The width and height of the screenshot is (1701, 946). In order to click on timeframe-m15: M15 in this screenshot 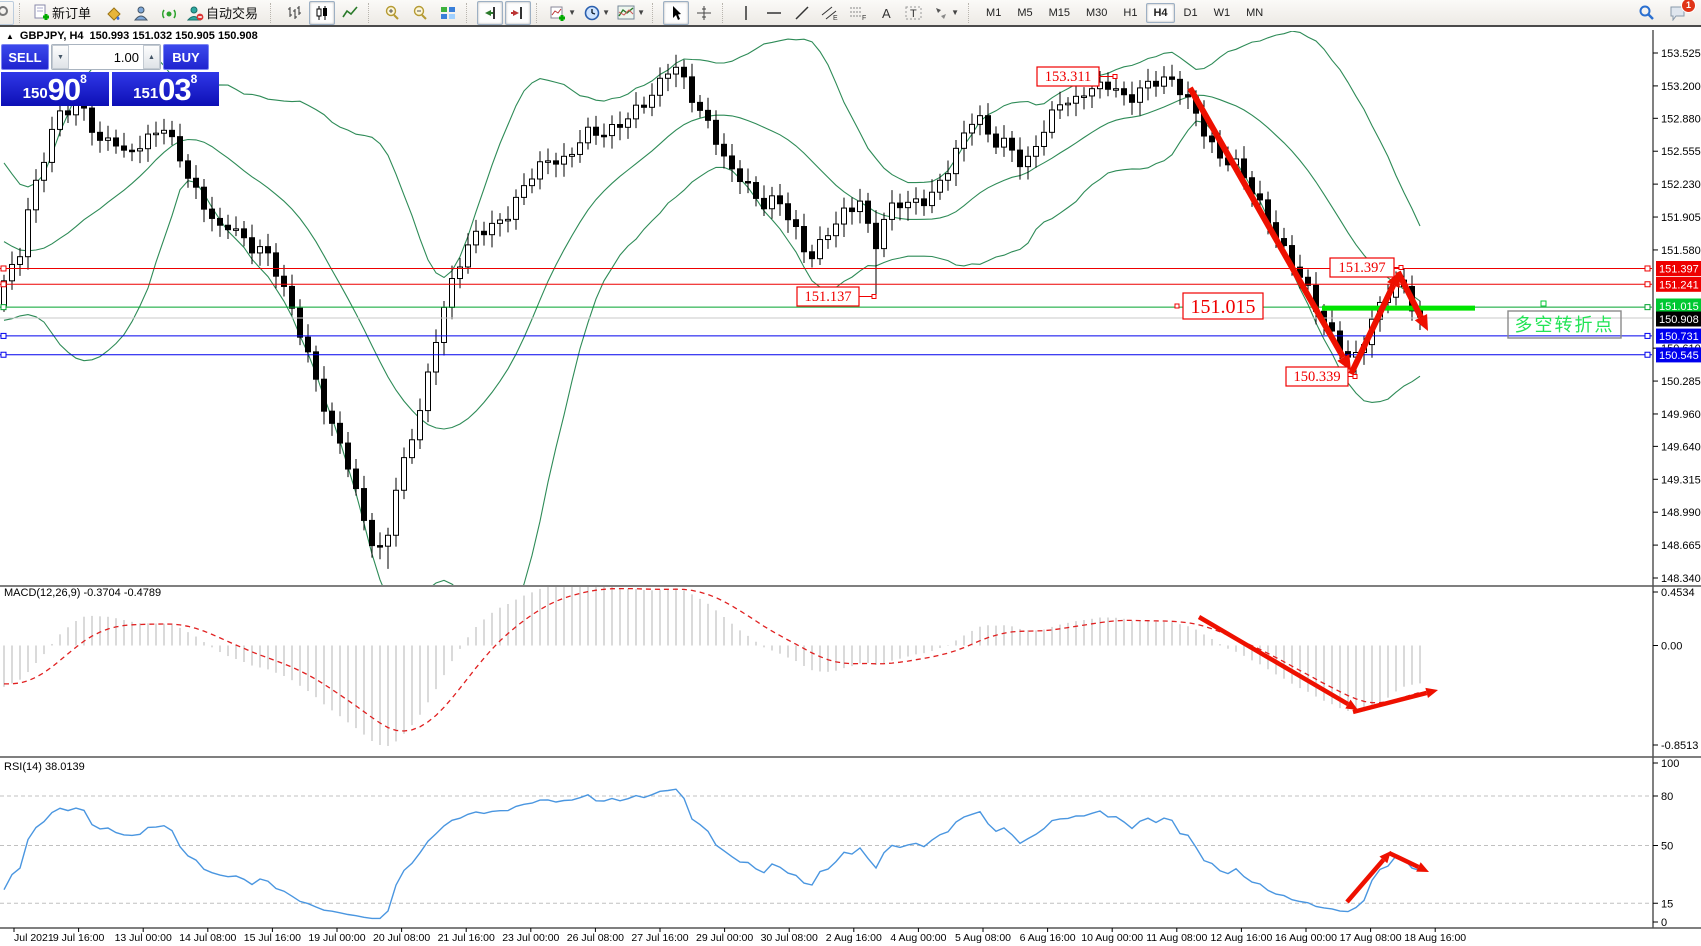, I will do `click(1059, 12)`.